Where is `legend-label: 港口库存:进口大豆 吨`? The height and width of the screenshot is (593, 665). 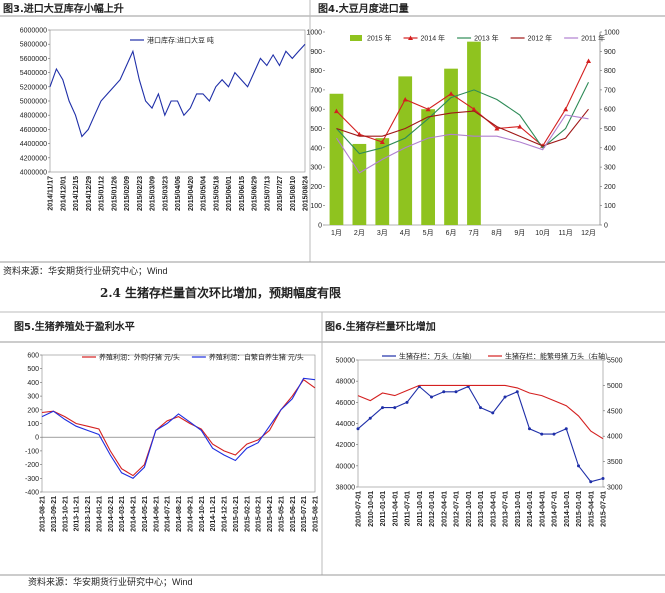 legend-label: 港口库存:进口大豆 吨 is located at coordinates (180, 40).